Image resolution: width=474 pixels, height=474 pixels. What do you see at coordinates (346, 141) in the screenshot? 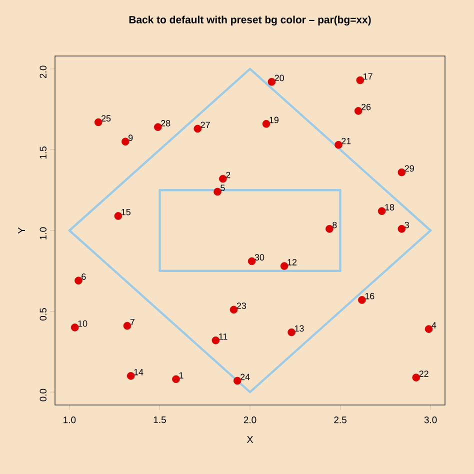
I see `annotation: 21` at bounding box center [346, 141].